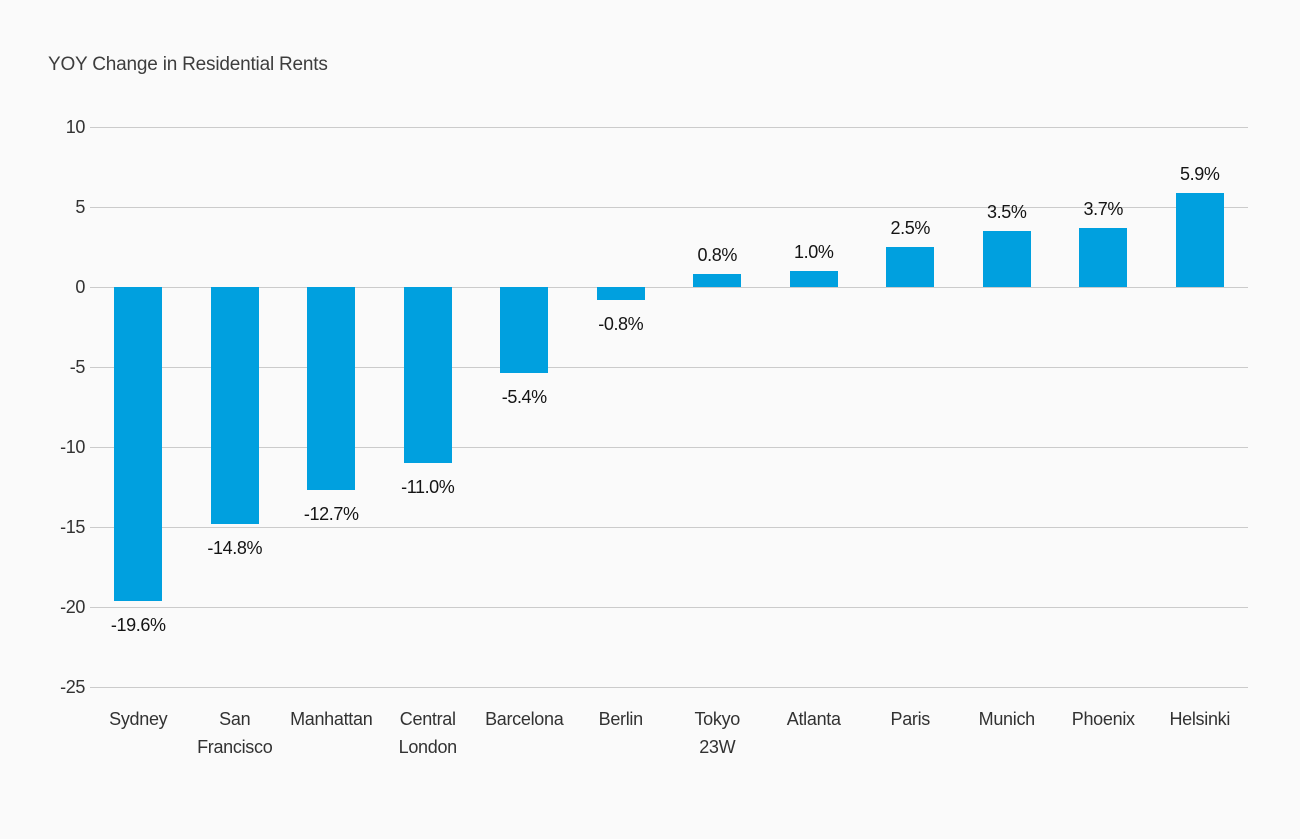  Describe the element at coordinates (77, 367) in the screenshot. I see `y-tick-label--5: -5` at that location.